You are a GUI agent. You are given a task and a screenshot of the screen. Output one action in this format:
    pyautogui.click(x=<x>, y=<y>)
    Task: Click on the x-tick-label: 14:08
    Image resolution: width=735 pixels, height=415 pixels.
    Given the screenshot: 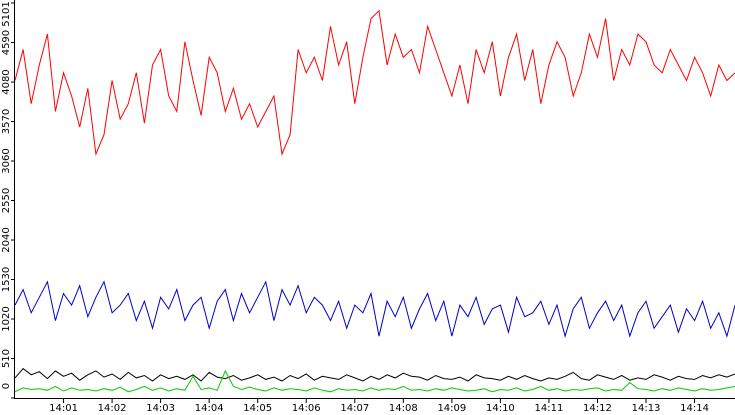 What is the action you would take?
    pyautogui.click(x=403, y=408)
    